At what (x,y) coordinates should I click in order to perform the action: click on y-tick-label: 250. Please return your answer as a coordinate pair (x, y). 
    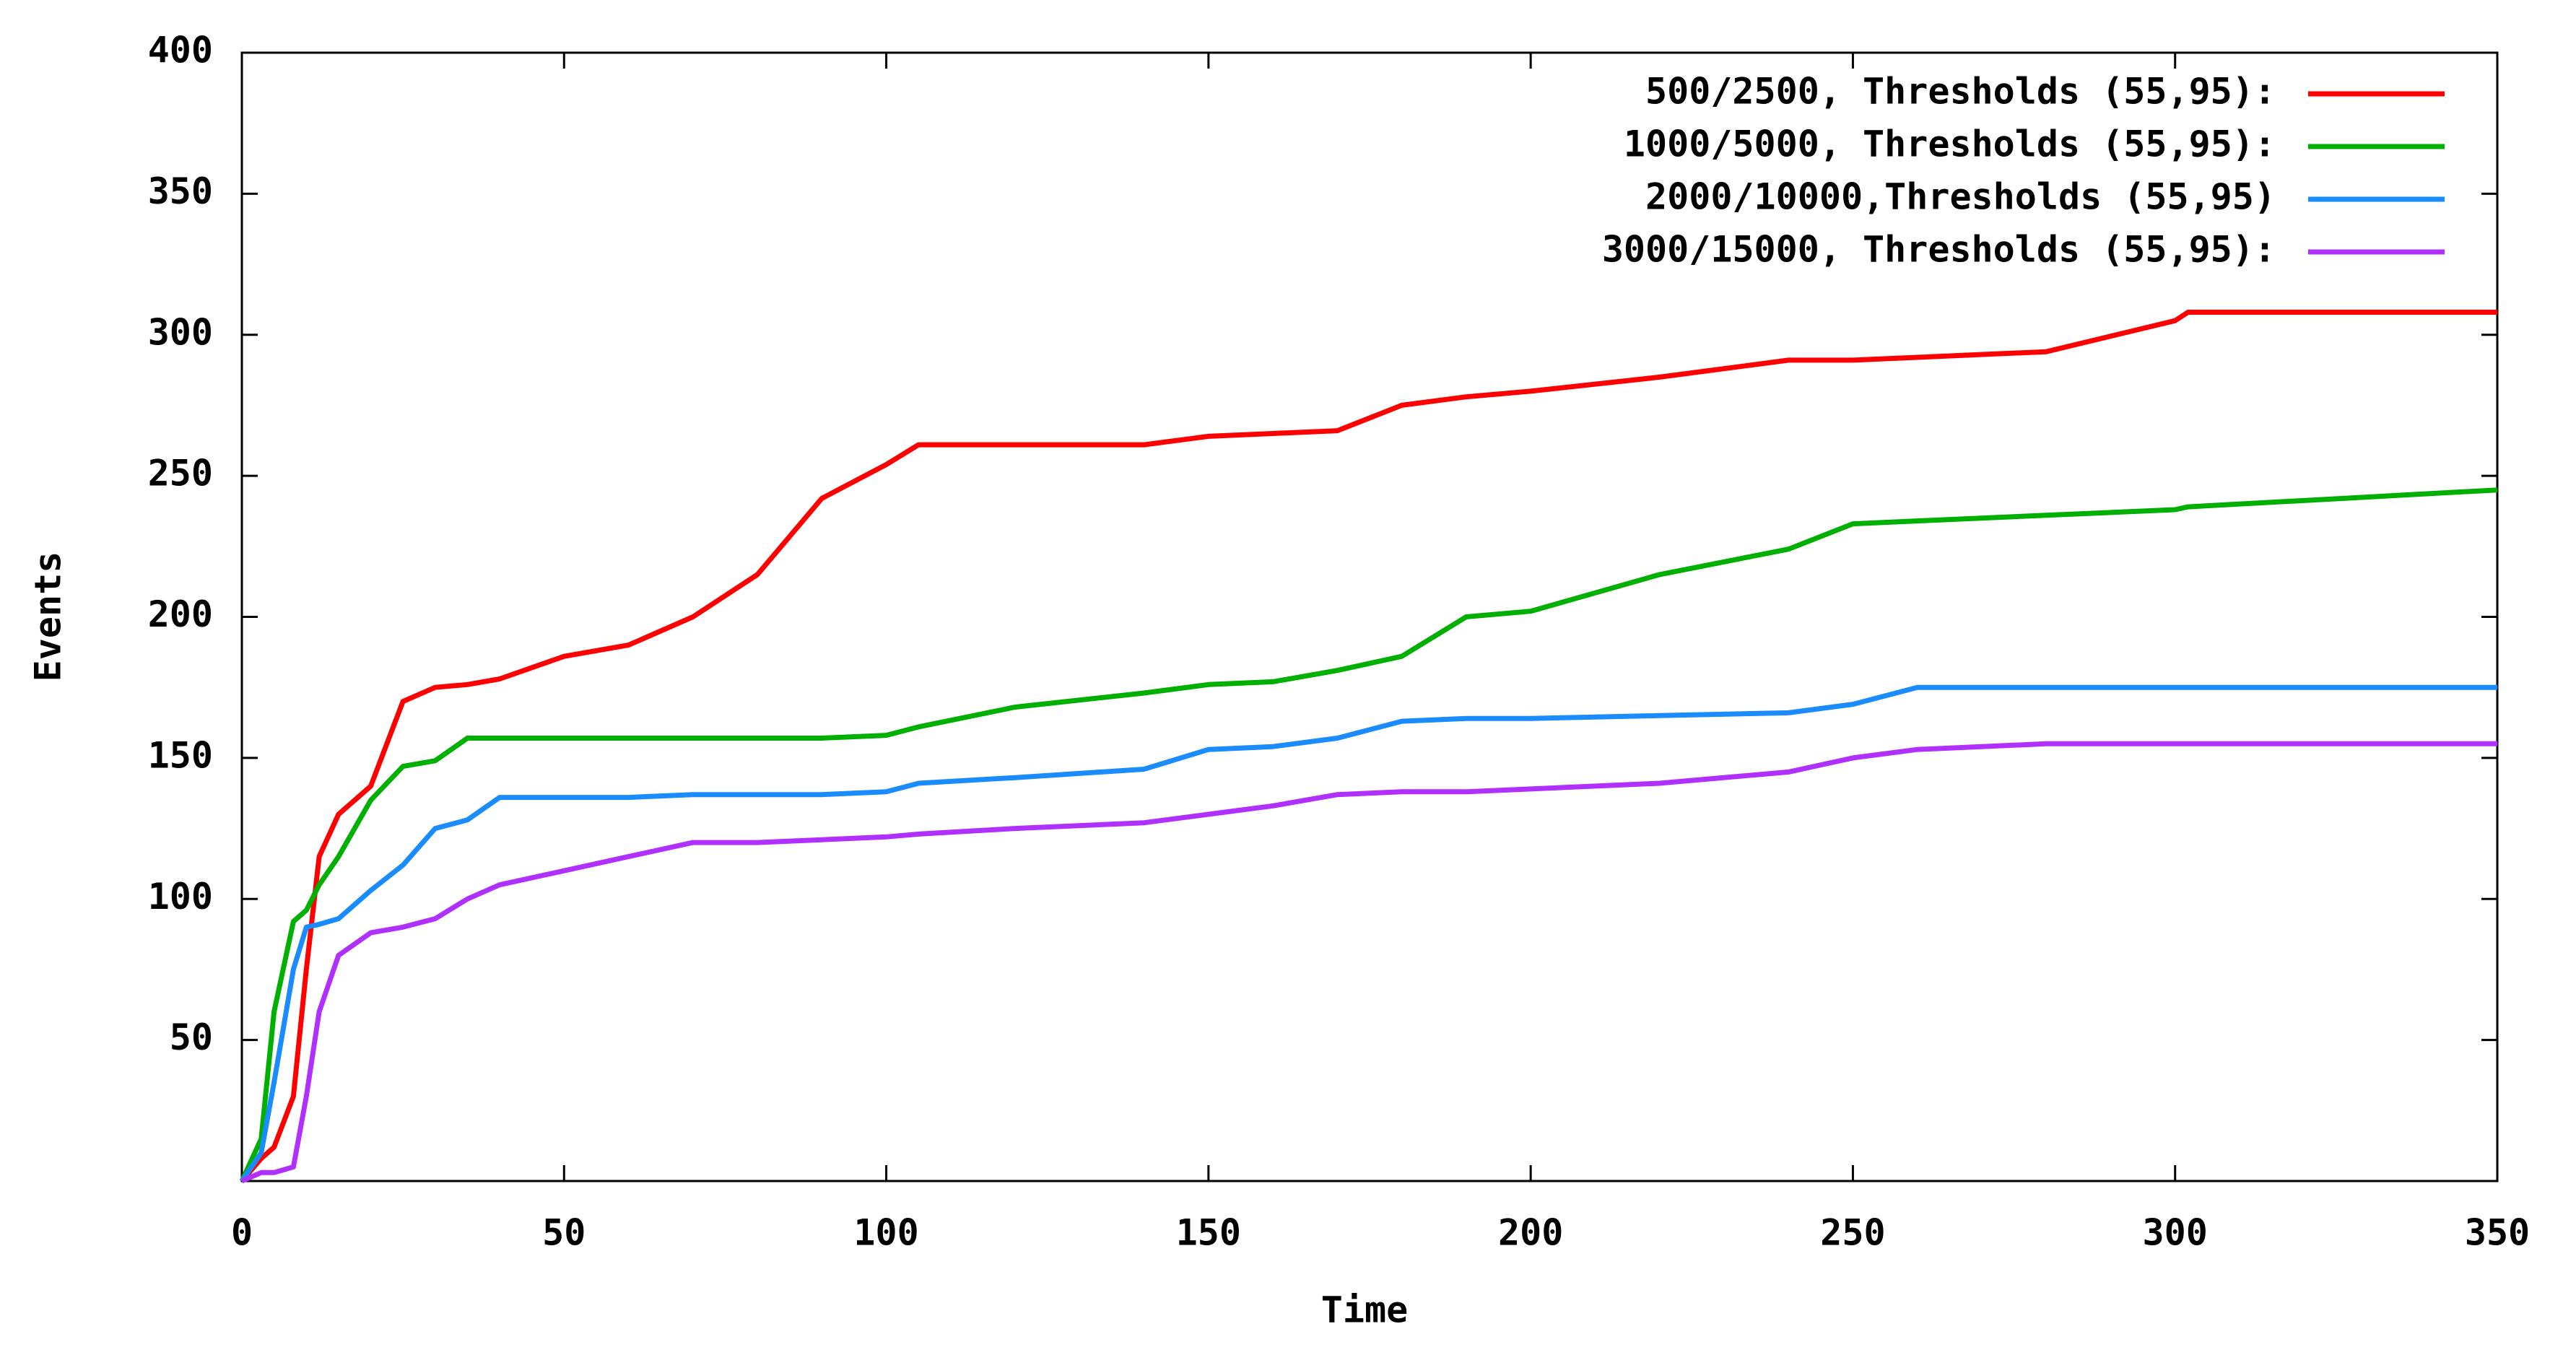
    Looking at the image, I should click on (180, 473).